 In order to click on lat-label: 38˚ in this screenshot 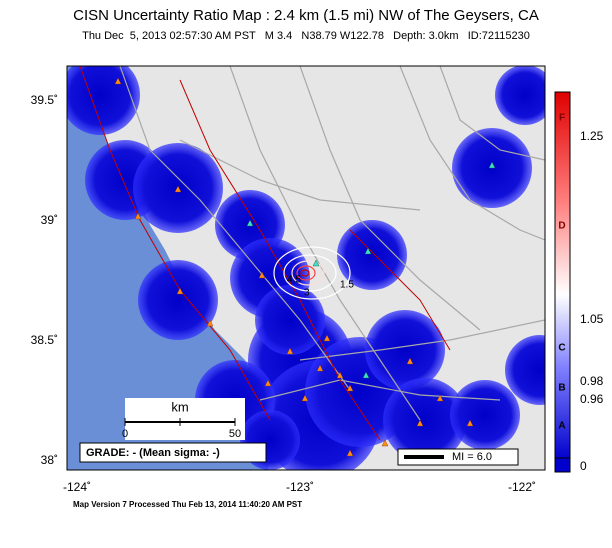, I will do `click(49, 460)`.